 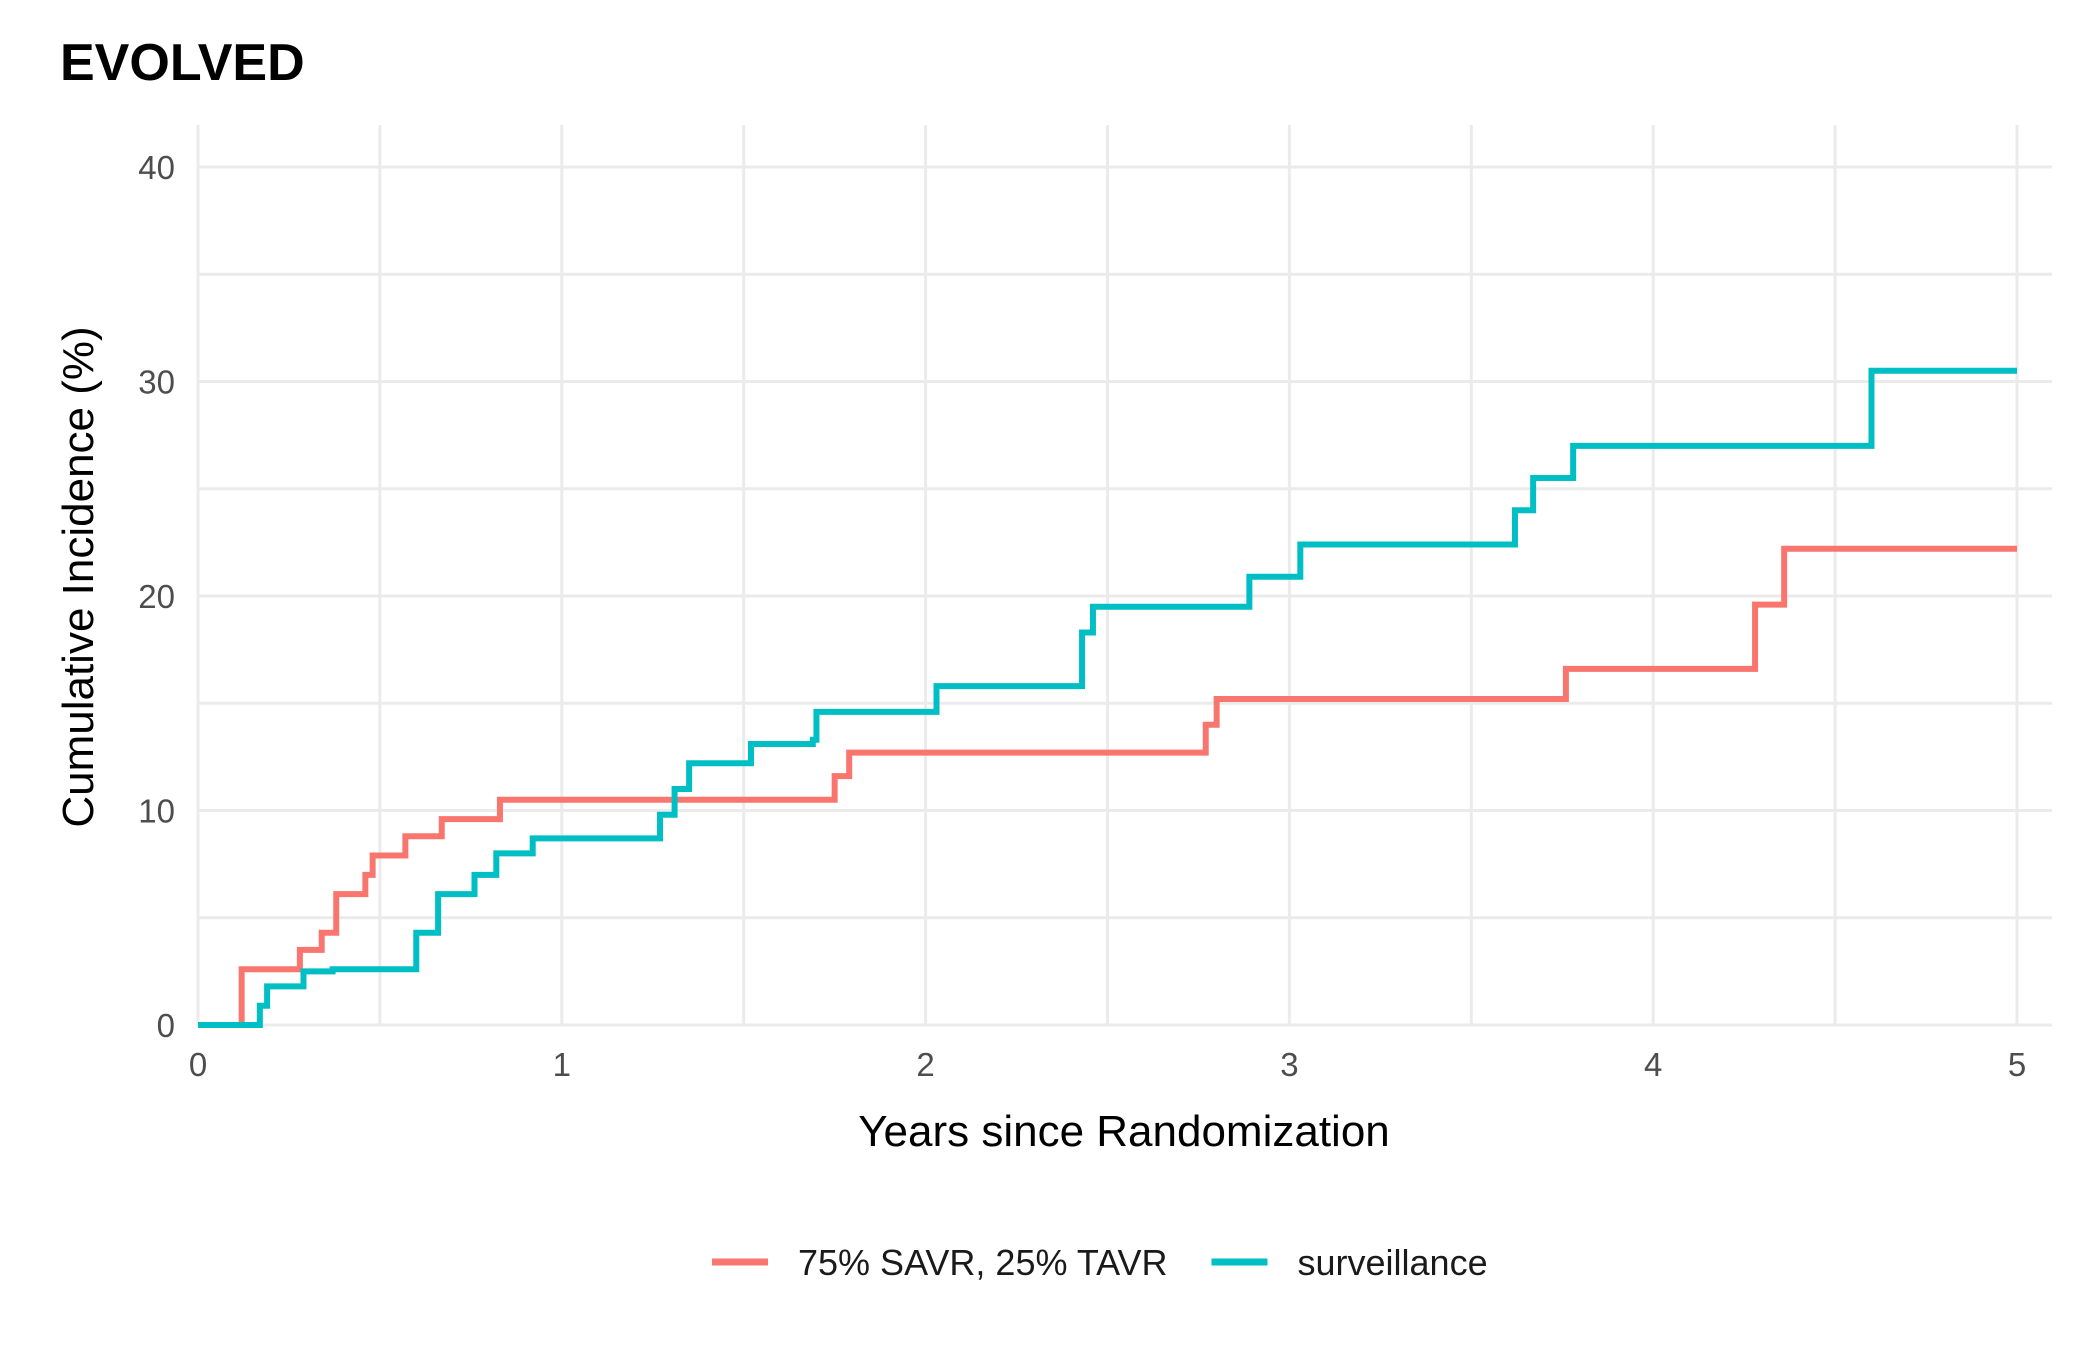 I want to click on y-axis-ticks: 0 10 20 30 40, so click(x=156, y=596).